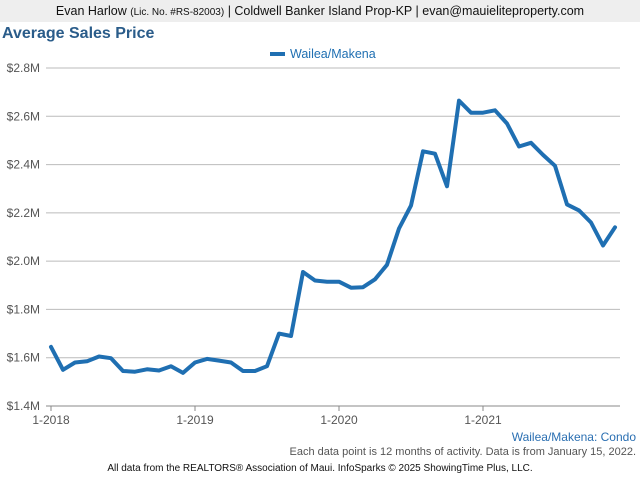  Describe the element at coordinates (23, 165) in the screenshot. I see `y-tick-label: $2.4M` at that location.